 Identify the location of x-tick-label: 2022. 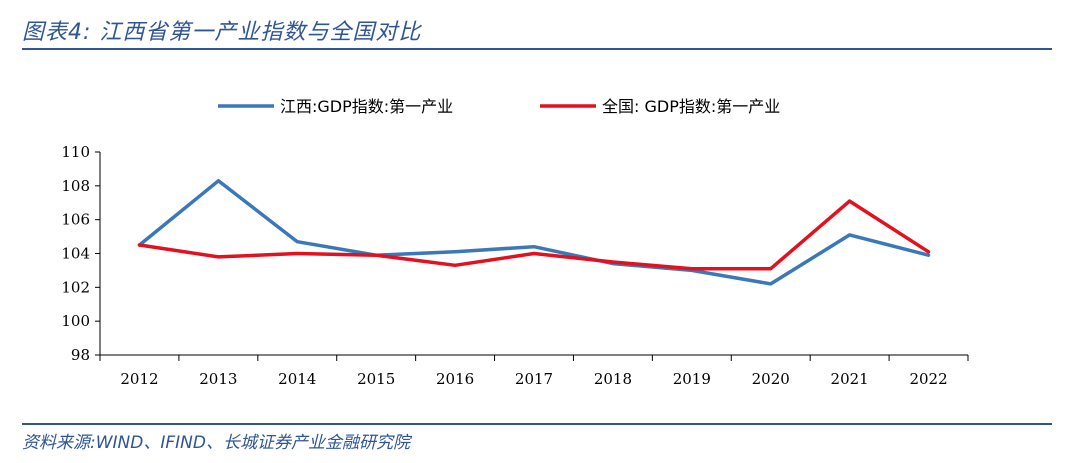
(928, 379).